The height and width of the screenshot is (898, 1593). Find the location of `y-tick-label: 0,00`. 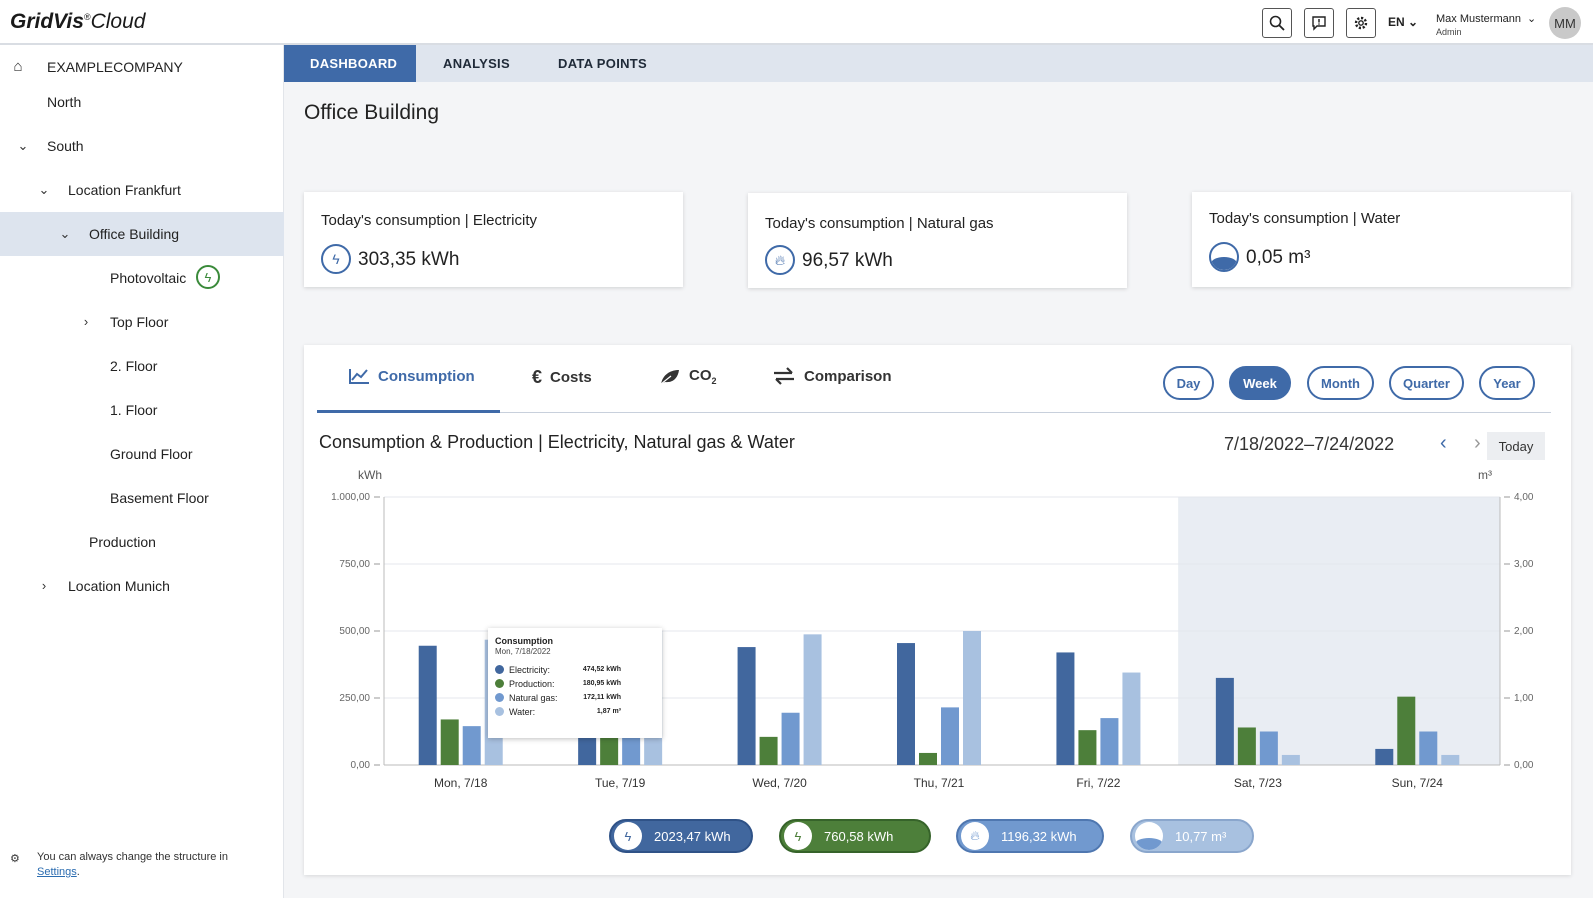

y-tick-label: 0,00 is located at coordinates (361, 765).